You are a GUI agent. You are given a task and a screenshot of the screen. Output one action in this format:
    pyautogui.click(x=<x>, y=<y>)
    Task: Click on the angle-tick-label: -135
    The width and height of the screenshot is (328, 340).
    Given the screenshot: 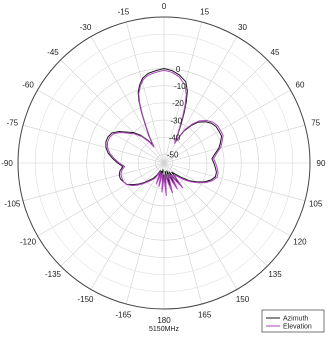 What is the action you would take?
    pyautogui.click(x=53, y=274)
    